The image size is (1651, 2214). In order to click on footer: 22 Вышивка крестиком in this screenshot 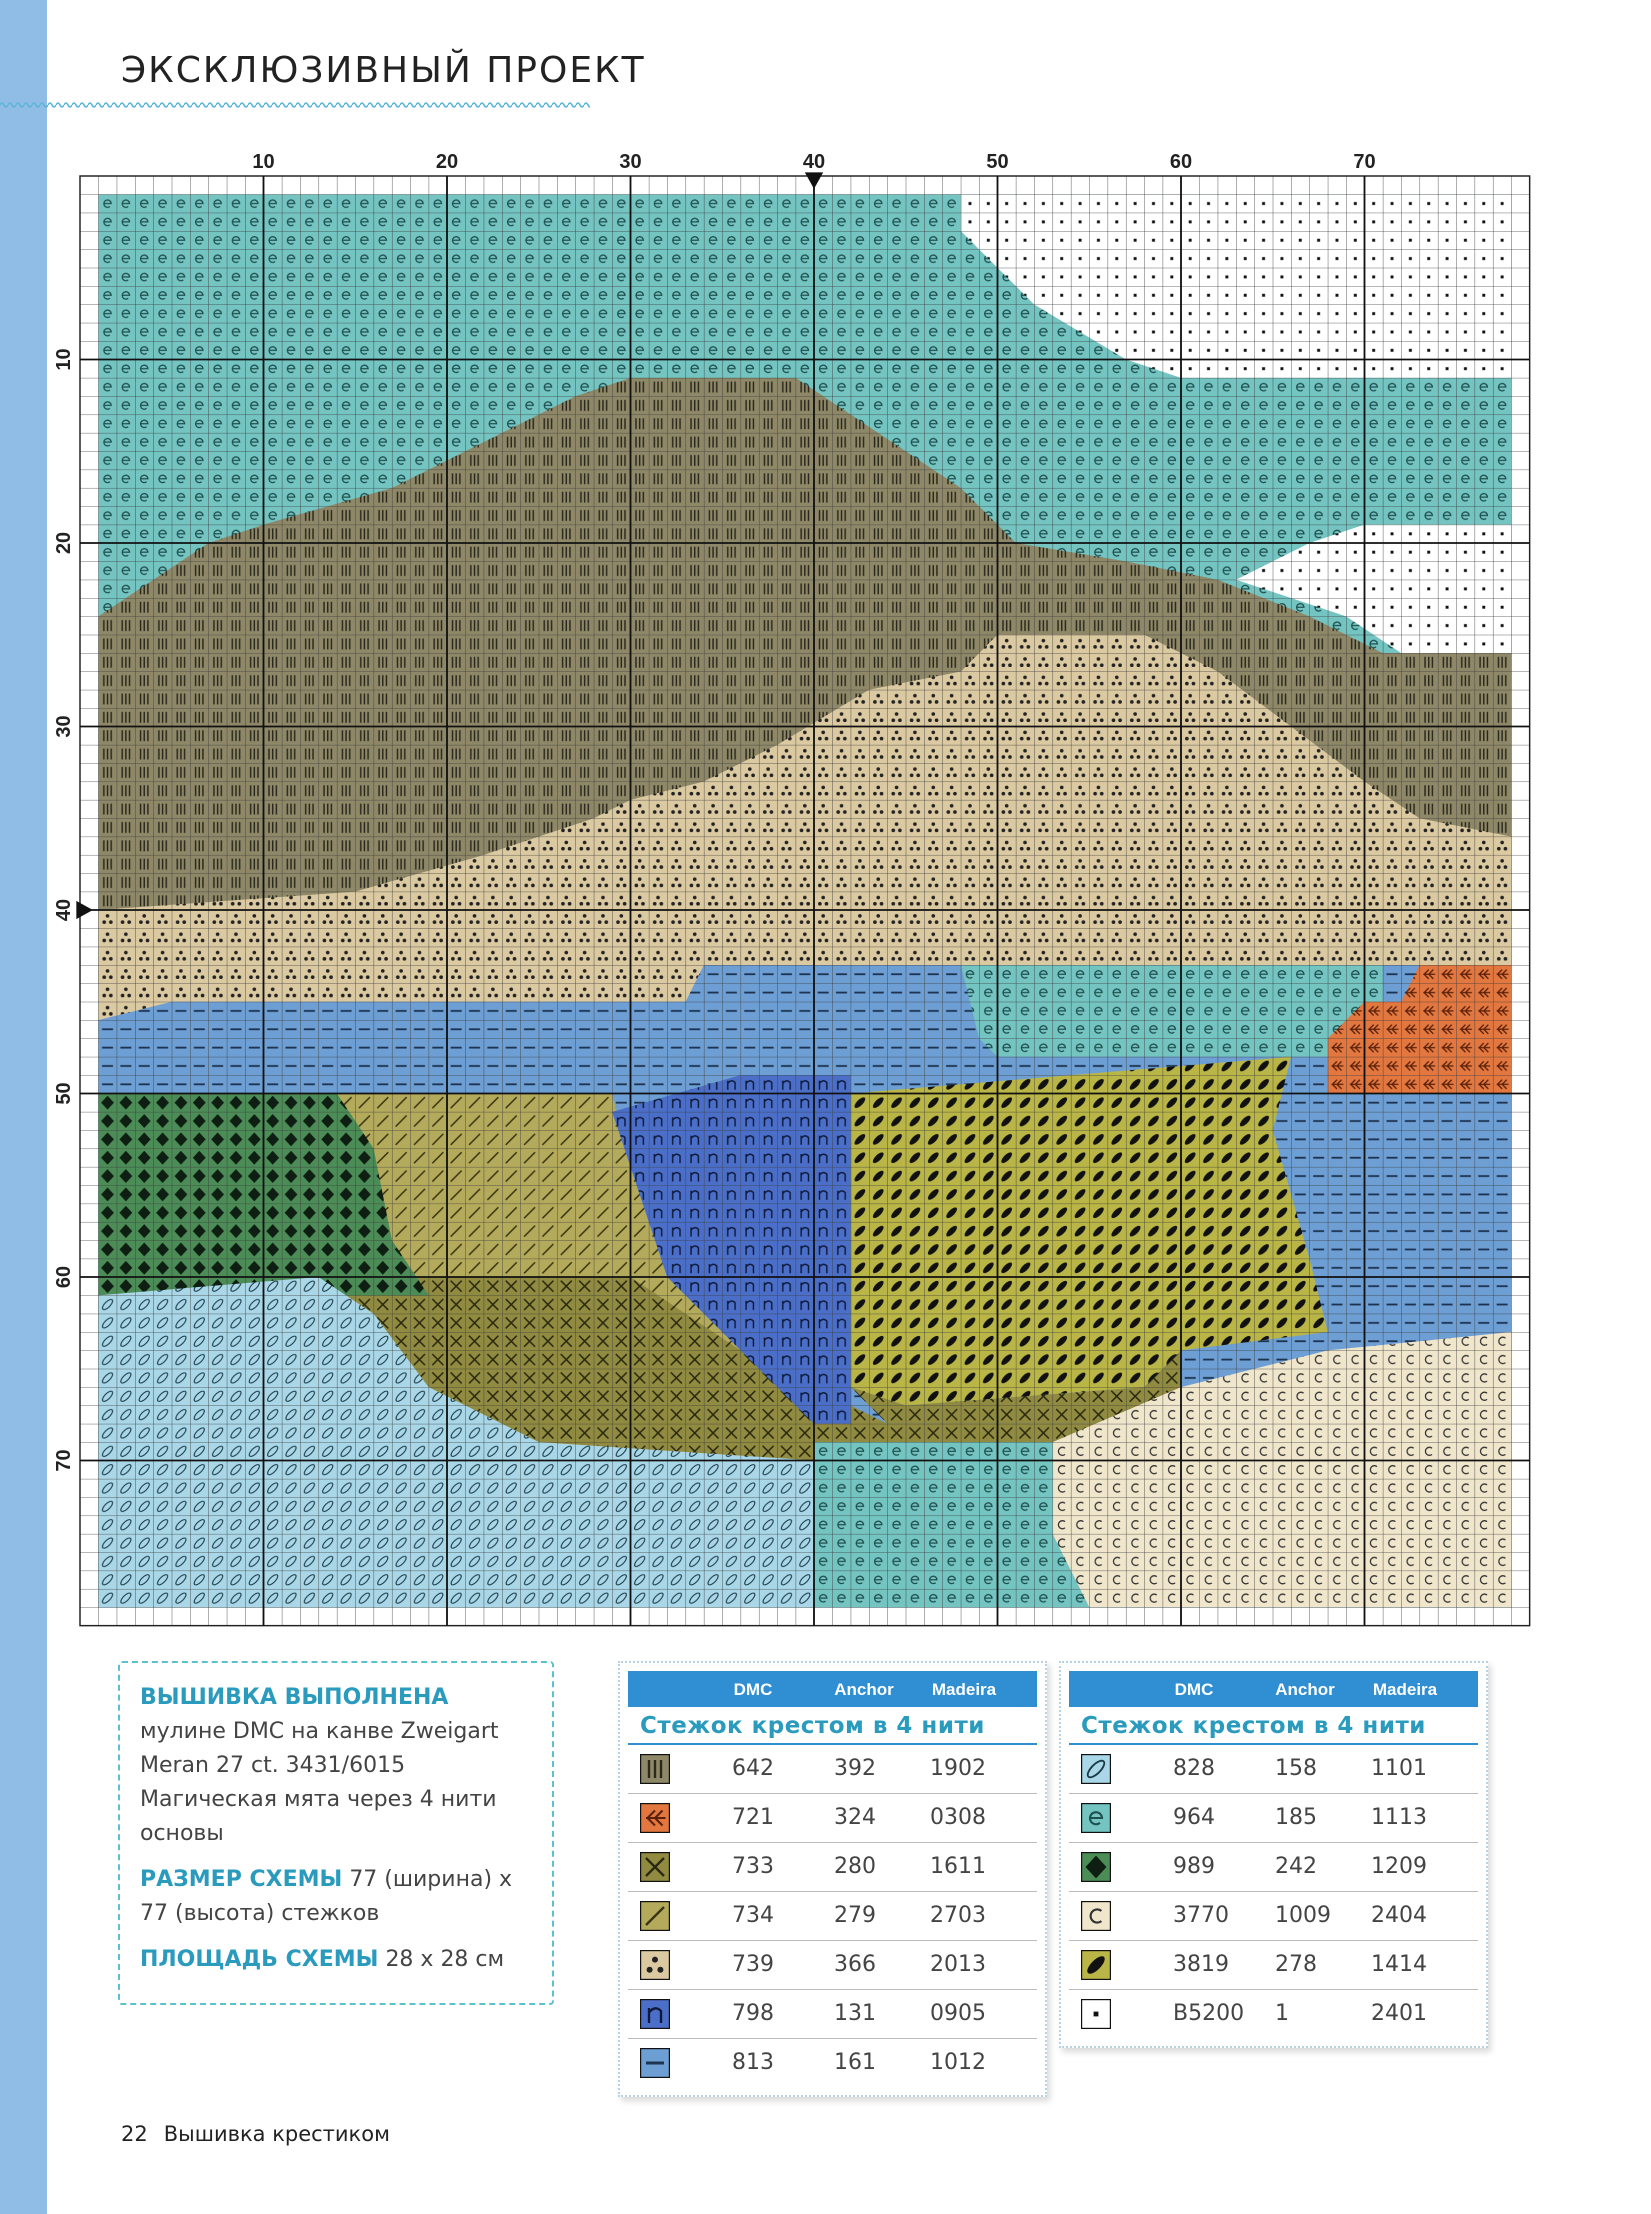, I will do `click(255, 2134)`.